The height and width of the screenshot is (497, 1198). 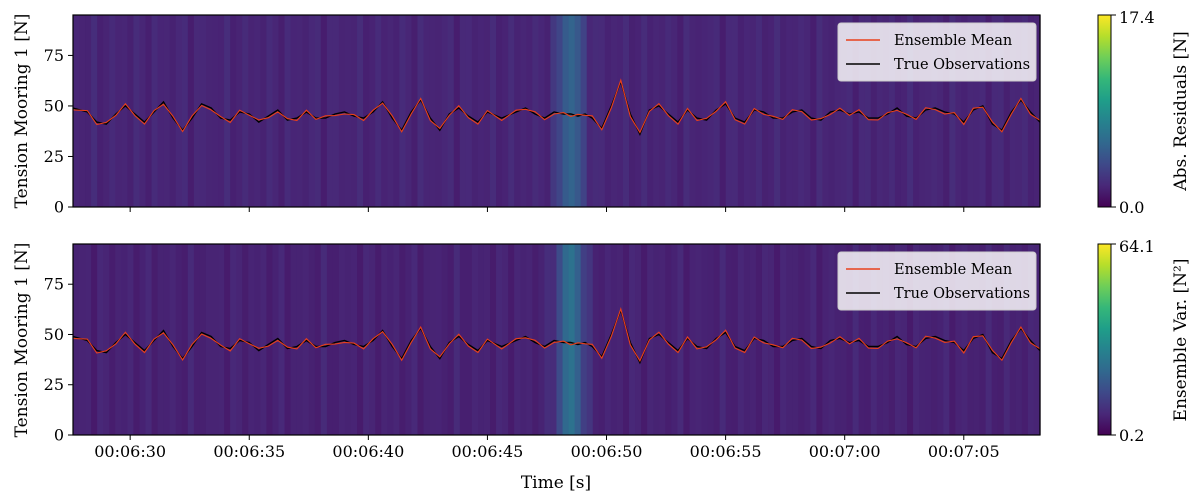 What do you see at coordinates (54, 55) in the screenshot?
I see `y-tick-label: 75` at bounding box center [54, 55].